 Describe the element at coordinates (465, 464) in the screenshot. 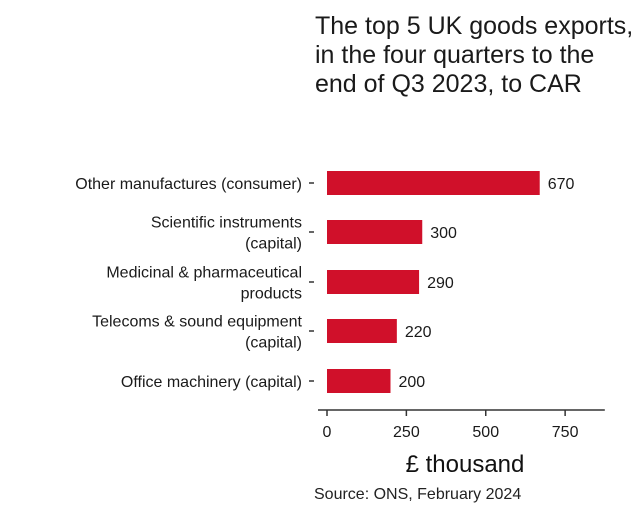

I see `x-axis-label: £ thousand` at that location.